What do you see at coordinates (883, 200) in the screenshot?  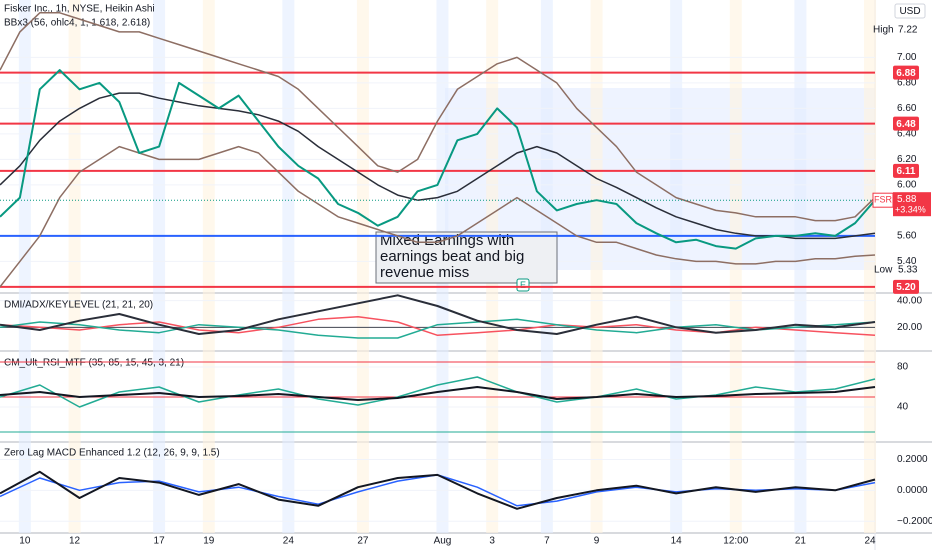 I see `symbol: FSR` at bounding box center [883, 200].